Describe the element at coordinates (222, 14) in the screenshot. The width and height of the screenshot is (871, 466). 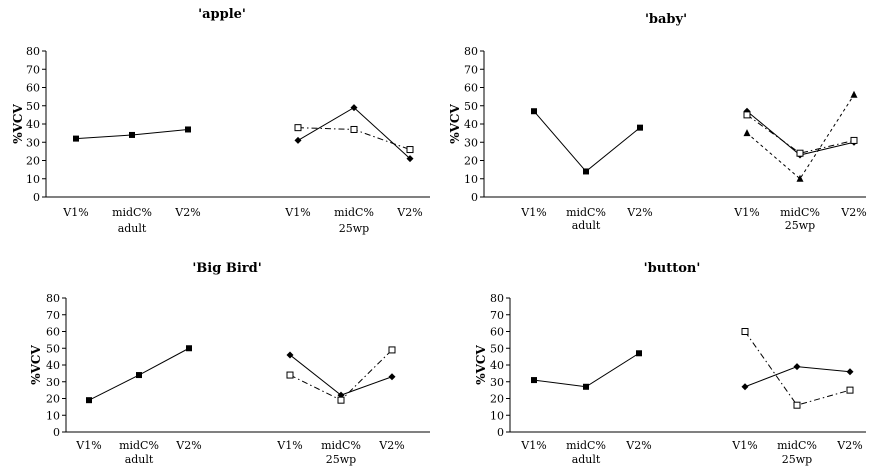
I see `chart-title: 'apple'` at that location.